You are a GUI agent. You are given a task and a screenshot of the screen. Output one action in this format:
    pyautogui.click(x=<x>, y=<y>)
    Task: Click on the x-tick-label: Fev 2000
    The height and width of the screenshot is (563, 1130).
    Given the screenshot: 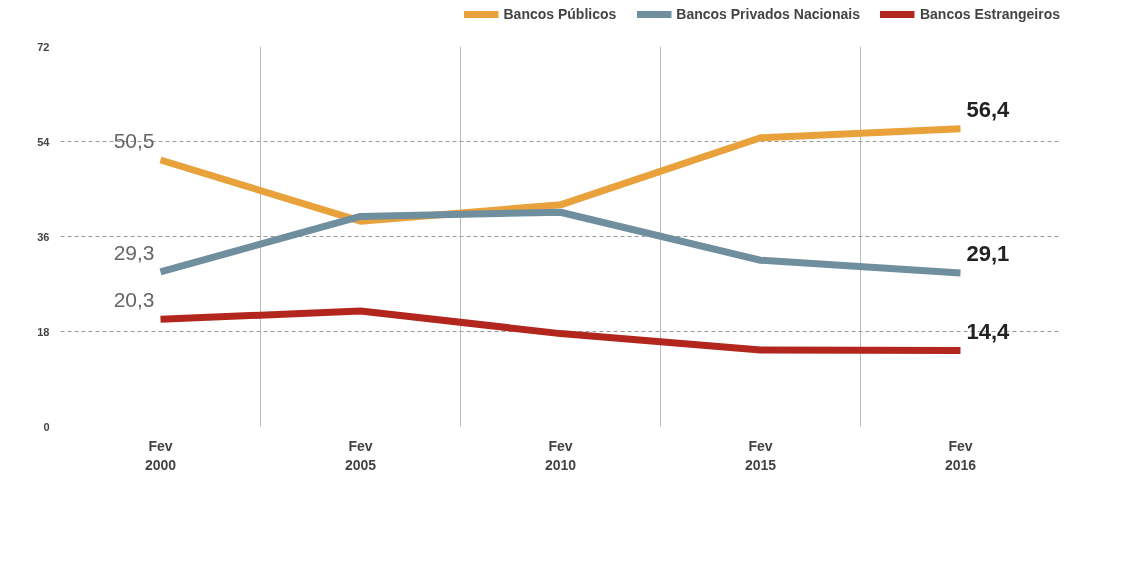 What is the action you would take?
    pyautogui.click(x=160, y=455)
    